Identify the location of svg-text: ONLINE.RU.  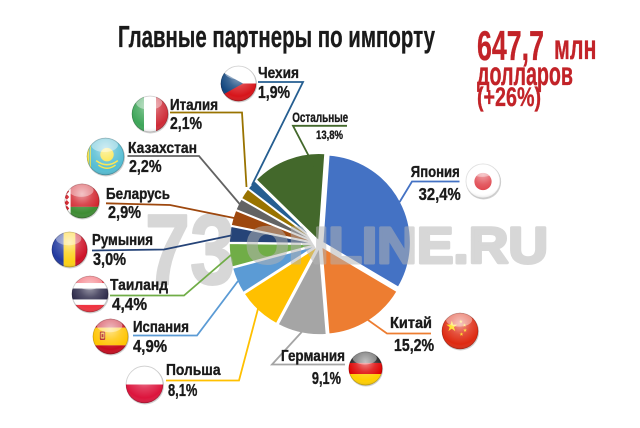
(397, 245).